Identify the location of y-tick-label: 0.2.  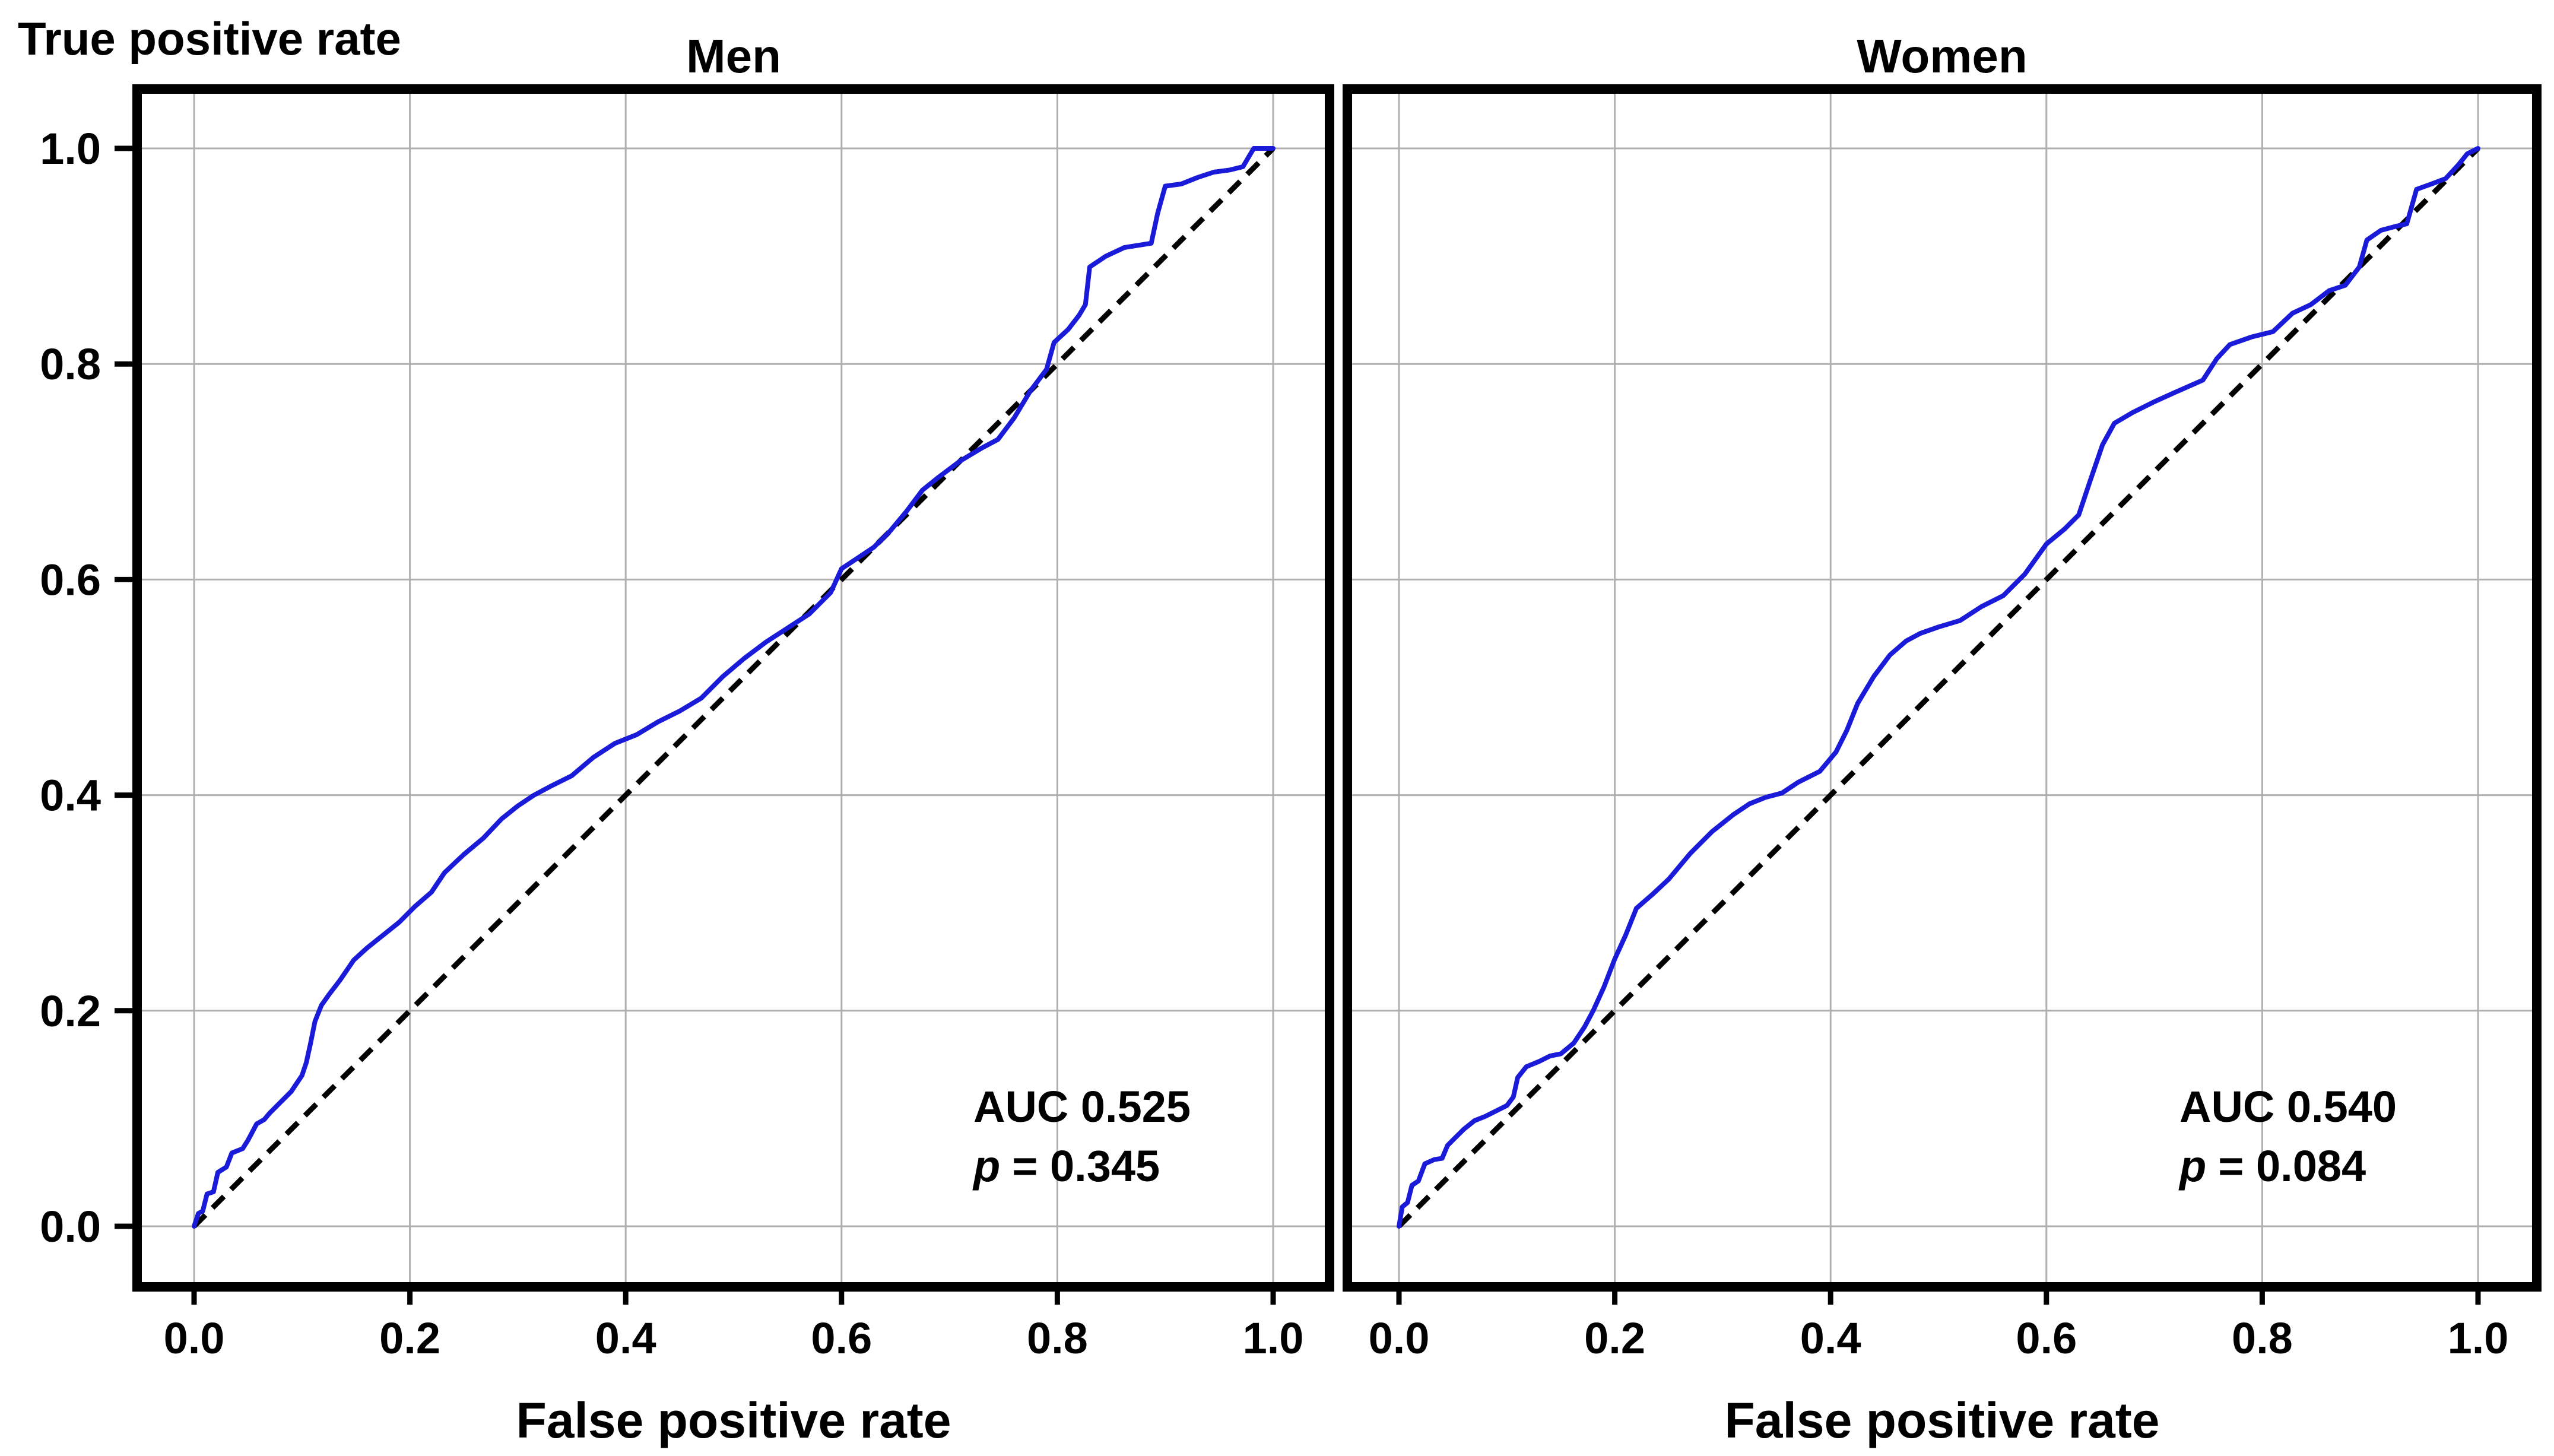
(70, 1011).